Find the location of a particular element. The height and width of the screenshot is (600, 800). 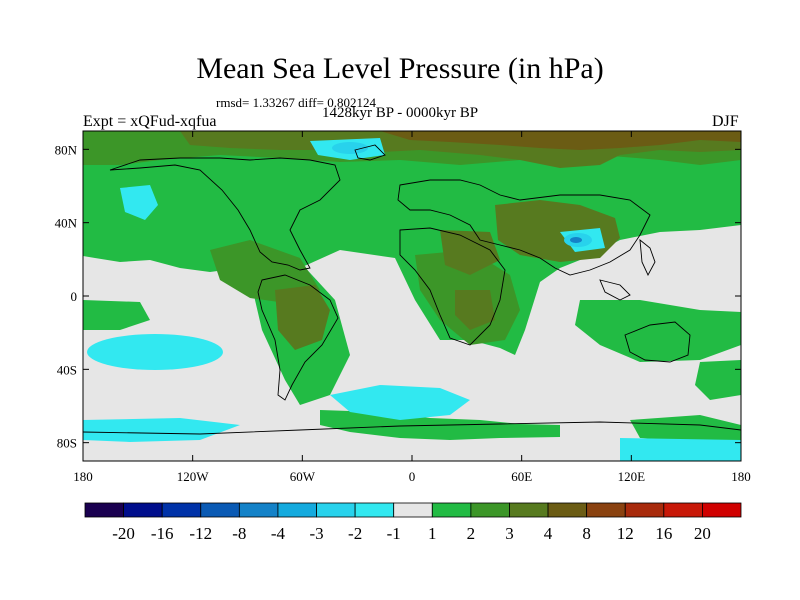

colorbar-level-label: 3 is located at coordinates (509, 533).